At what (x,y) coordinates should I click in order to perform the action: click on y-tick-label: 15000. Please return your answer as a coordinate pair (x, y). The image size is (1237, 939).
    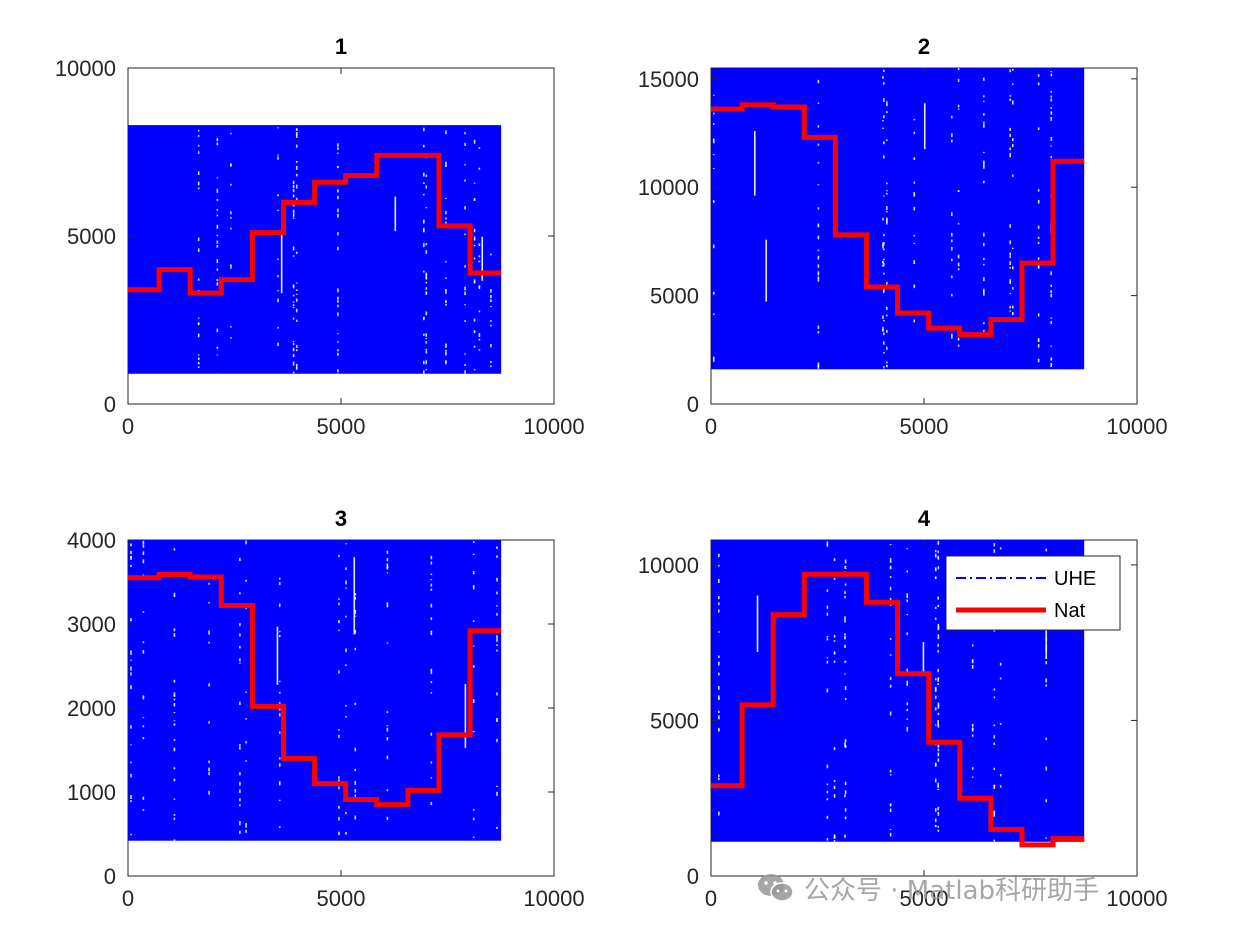
    Looking at the image, I should click on (668, 79).